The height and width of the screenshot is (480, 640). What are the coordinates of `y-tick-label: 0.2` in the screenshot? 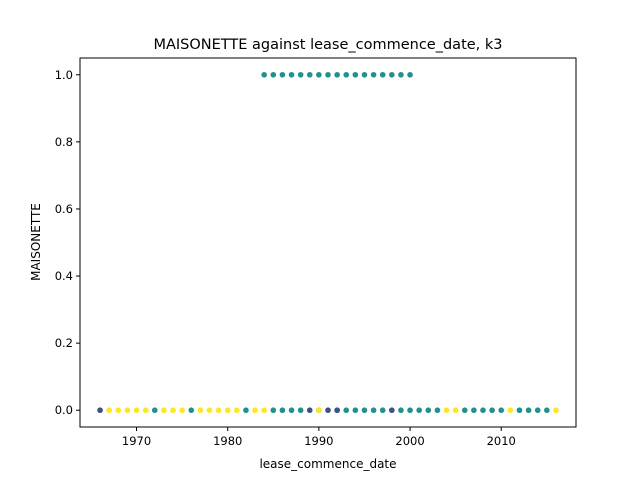 It's located at (64, 343).